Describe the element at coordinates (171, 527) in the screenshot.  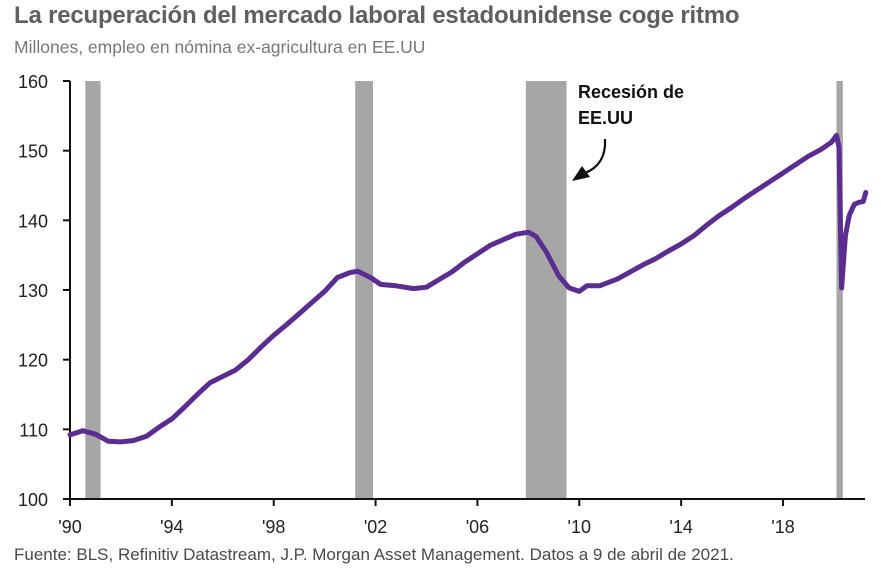
I see `x-tick-label: '94` at that location.